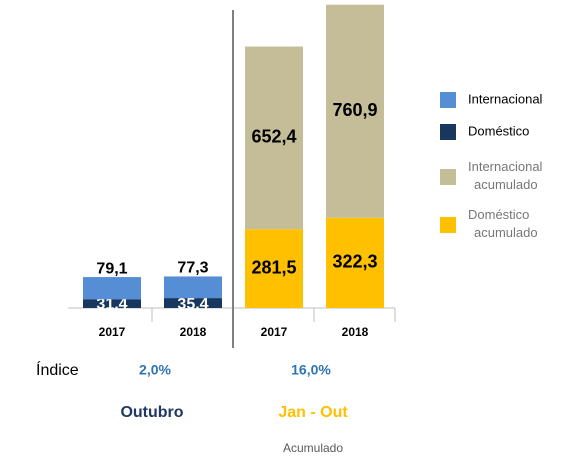 Image resolution: width=571 pixels, height=457 pixels. What do you see at coordinates (503, 223) in the screenshot?
I see `legend-label: Doméstico acumulado` at bounding box center [503, 223].